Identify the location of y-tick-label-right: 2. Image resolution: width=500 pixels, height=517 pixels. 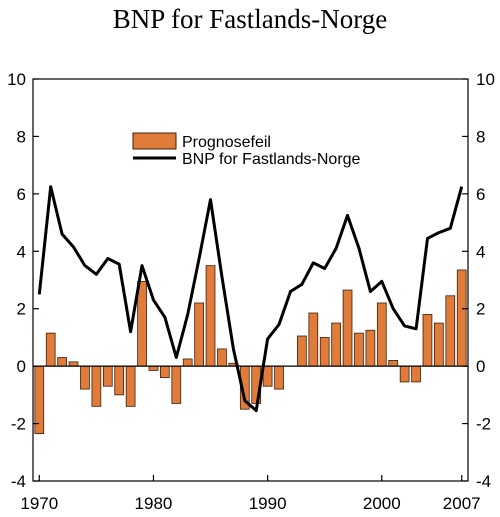
(480, 309).